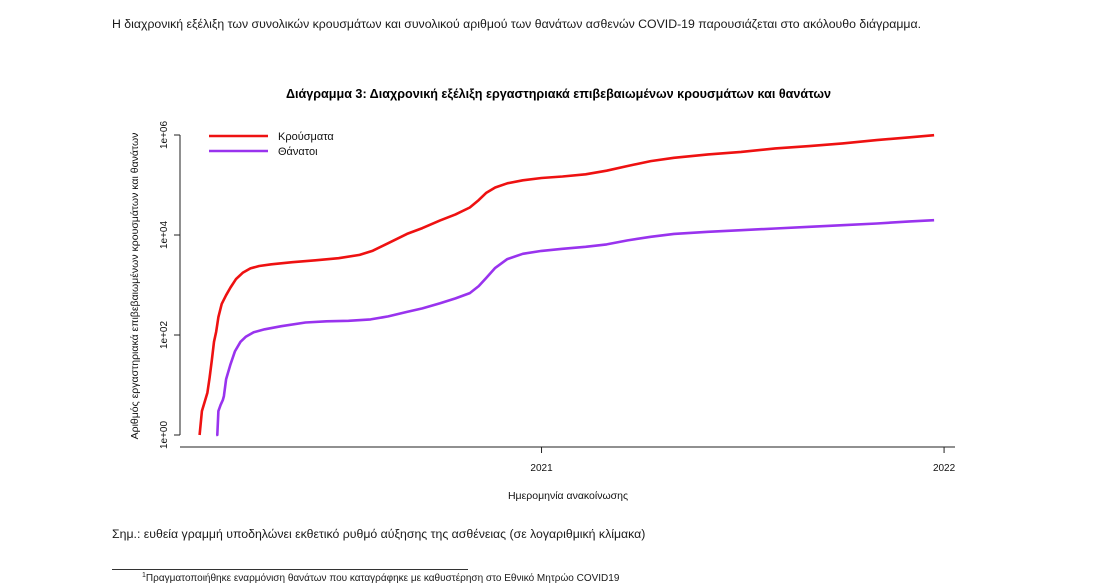 Image resolution: width=1117 pixels, height=585 pixels. I want to click on footnote-marker: 1, so click(144, 575).